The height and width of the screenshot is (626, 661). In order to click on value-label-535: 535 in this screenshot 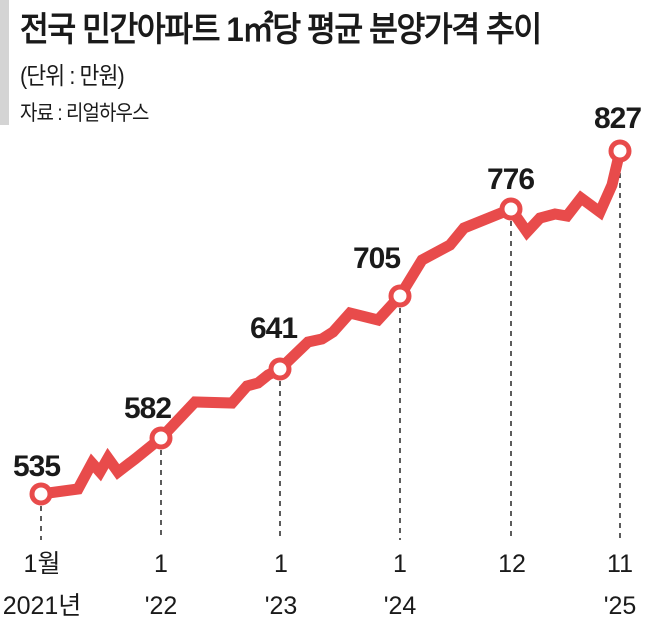, I will do `click(36, 466)`.